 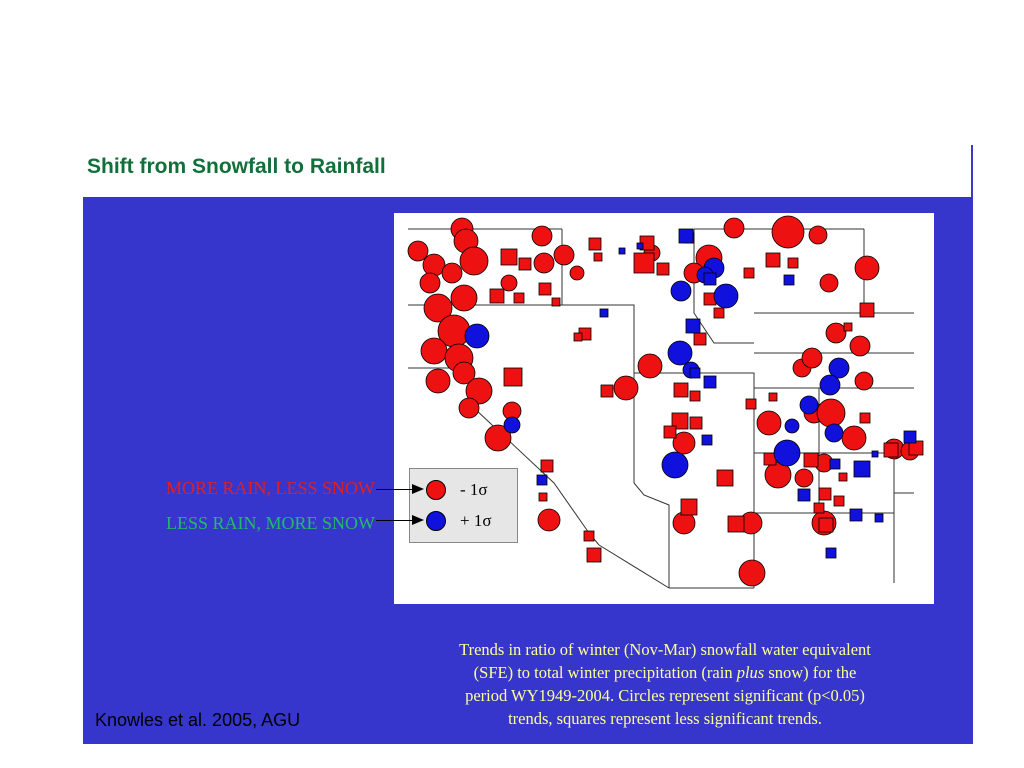 I want to click on caption-line-2b: snow) for the, so click(x=810, y=672).